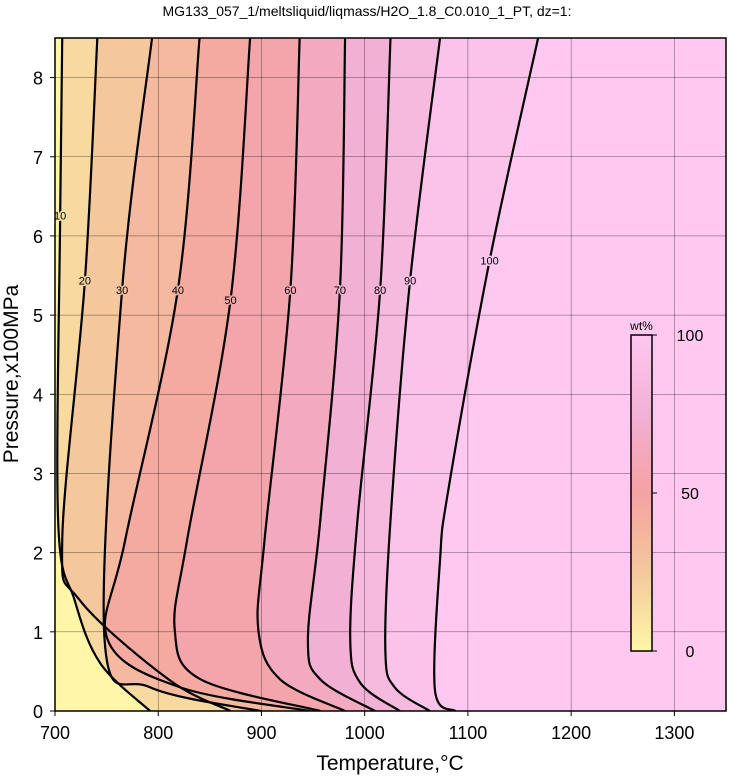 The height and width of the screenshot is (776, 734). I want to click on x-tick-label: 1200, so click(571, 733).